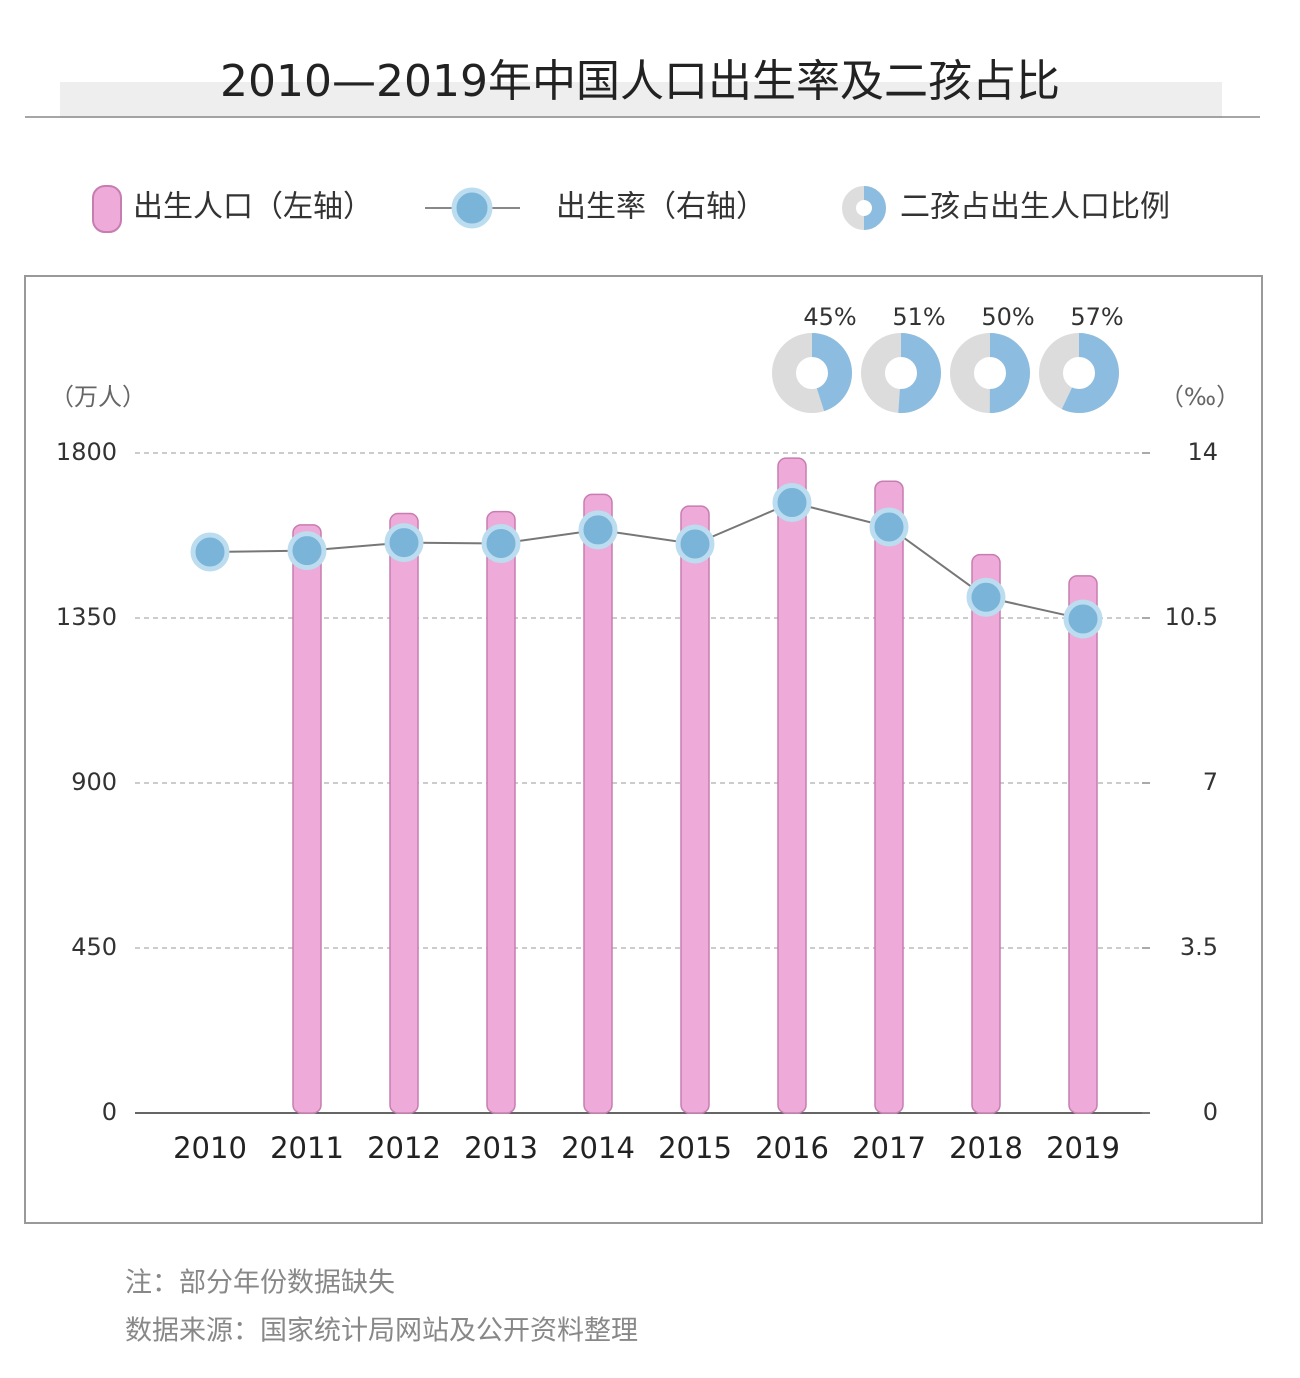 This screenshot has height=1378, width=1300. I want to click on legend-label: 出生人口（左轴）, so click(253, 207).